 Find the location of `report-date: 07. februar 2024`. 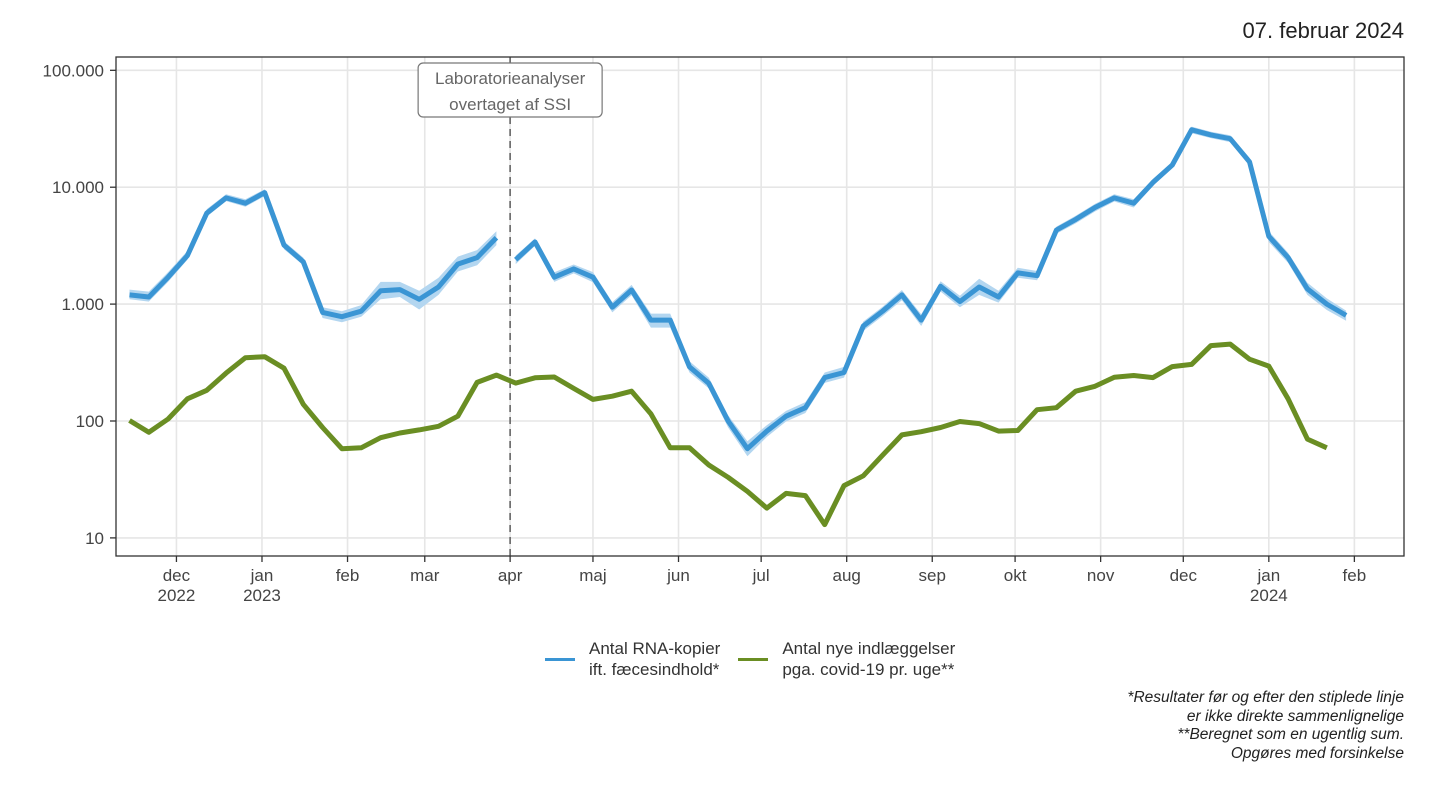

report-date: 07. februar 2024 is located at coordinates (1323, 30).